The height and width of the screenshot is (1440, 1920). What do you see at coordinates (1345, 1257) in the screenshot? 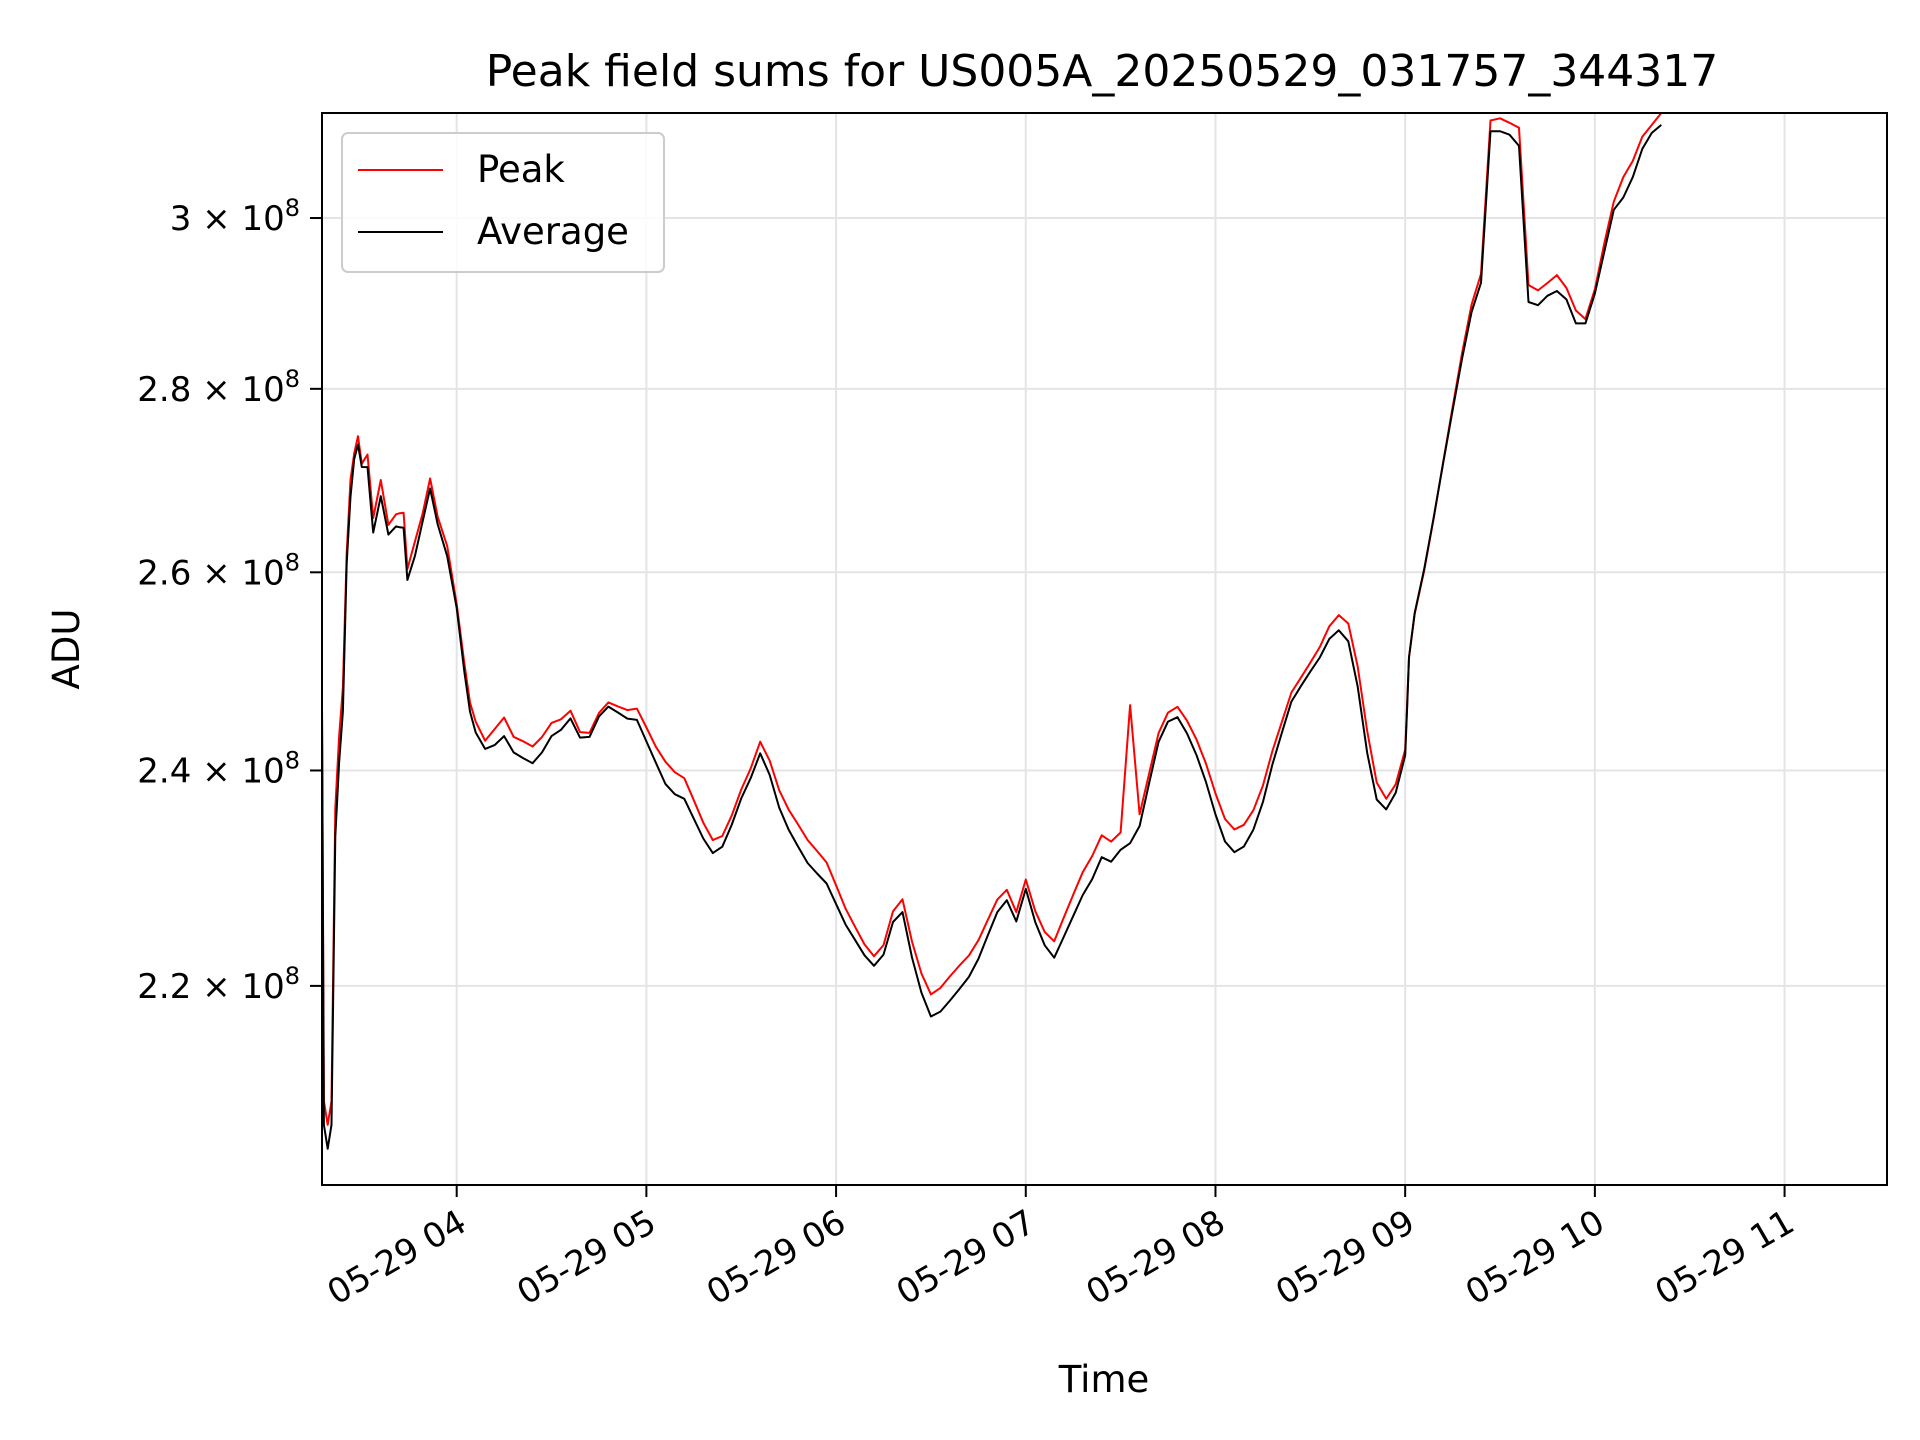
I see `x-tick-label: 05-29 09` at bounding box center [1345, 1257].